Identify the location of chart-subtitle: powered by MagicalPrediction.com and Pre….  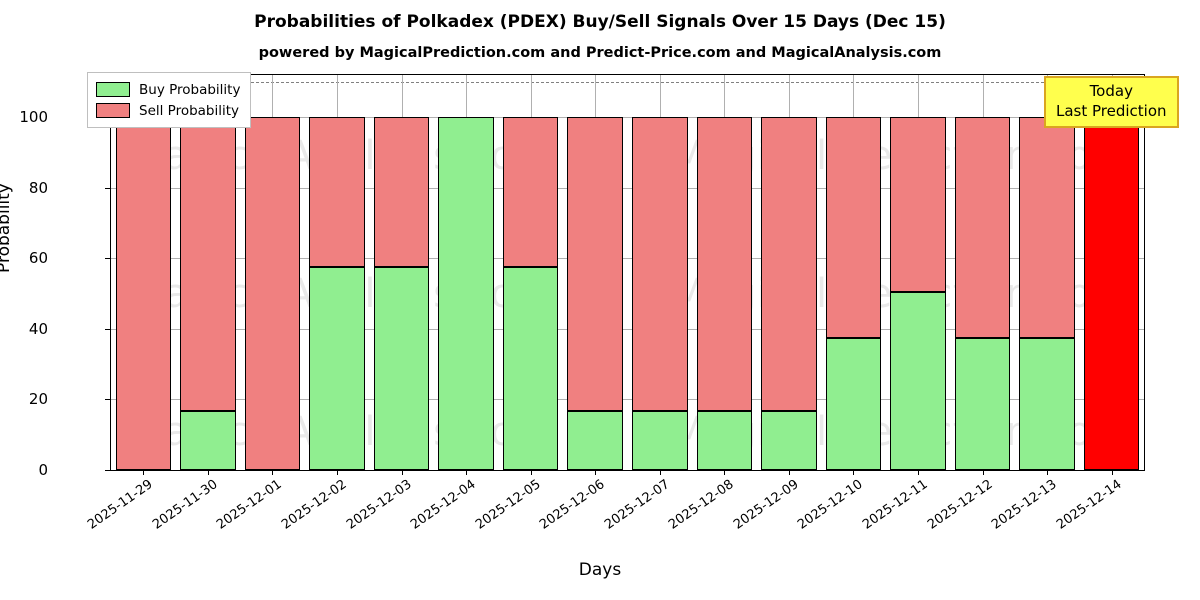
(600, 53).